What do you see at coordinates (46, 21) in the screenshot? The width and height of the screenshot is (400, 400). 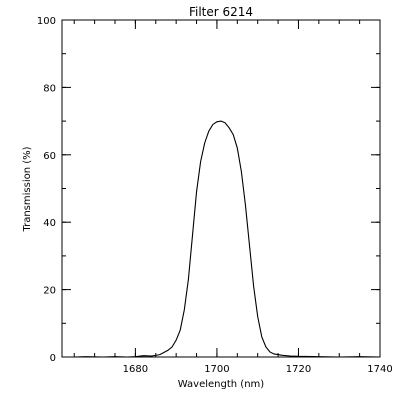 I see `y-tick-label: 100` at bounding box center [46, 21].